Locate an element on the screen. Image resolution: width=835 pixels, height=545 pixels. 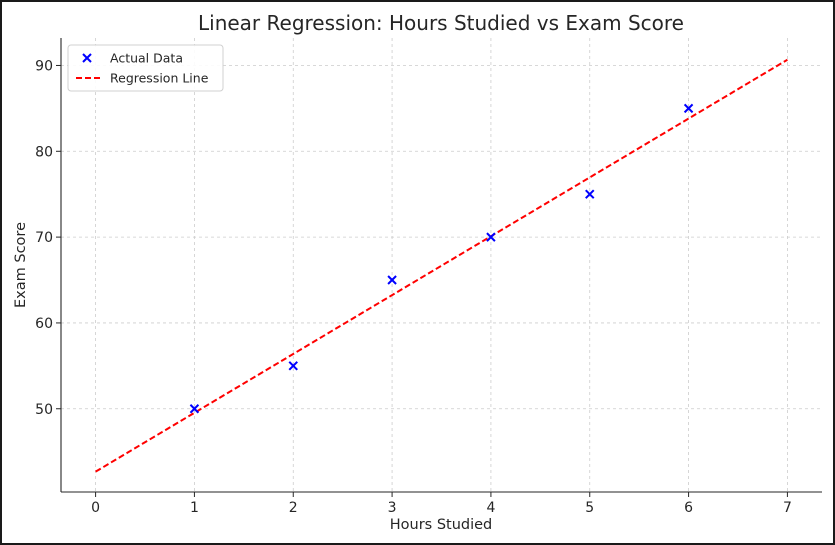
legend-label: Actual Data is located at coordinates (146, 58).